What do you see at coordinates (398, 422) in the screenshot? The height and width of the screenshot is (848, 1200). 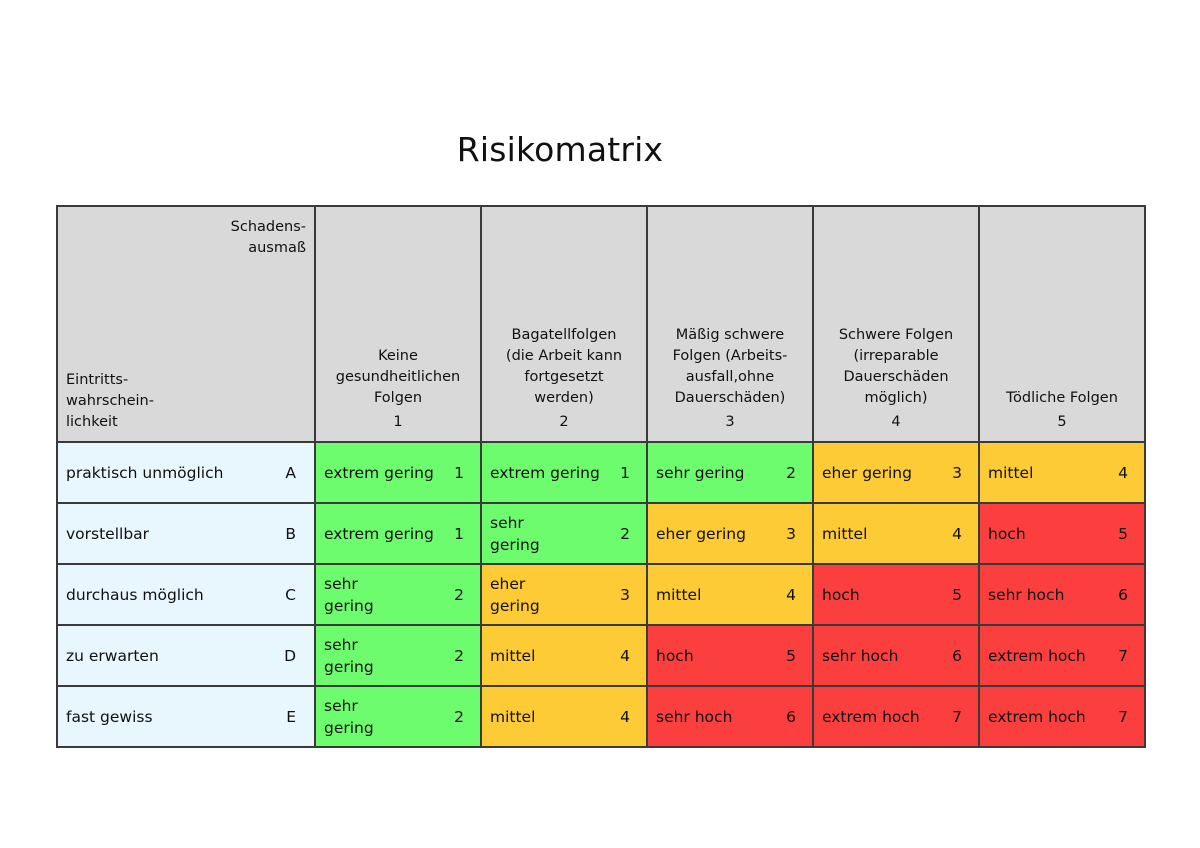 I see `severity-number: 1` at bounding box center [398, 422].